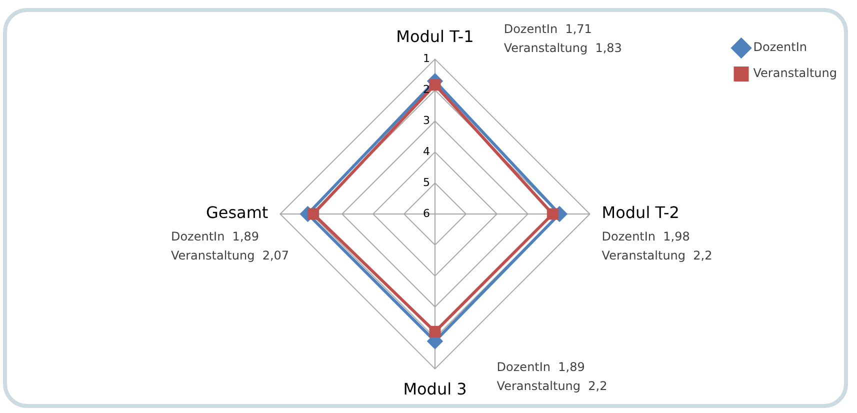 The image size is (857, 413). What do you see at coordinates (426, 151) in the screenshot?
I see `y-tick-label: 4` at bounding box center [426, 151].